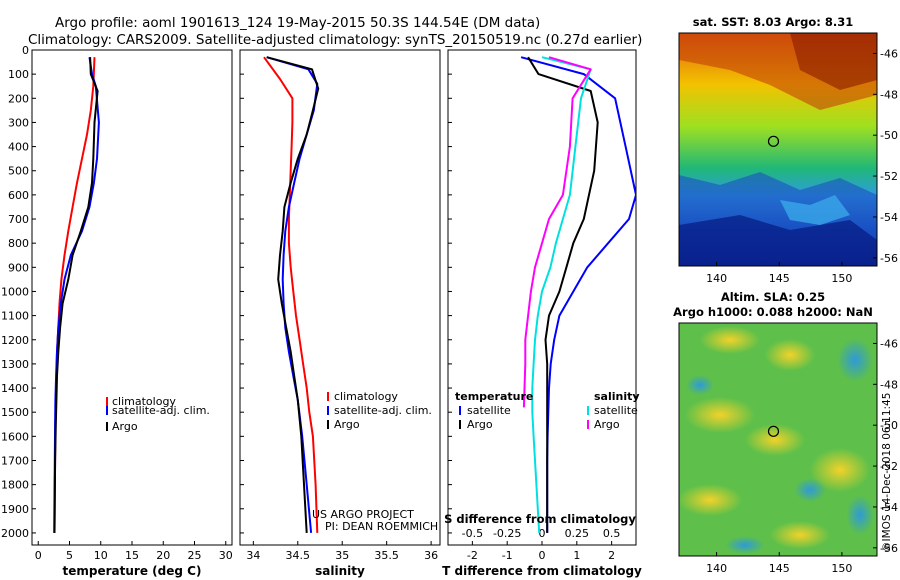 Image resolution: width=900 pixels, height=580 pixels. I want to click on y-tick-label: 1300, so click(15, 364).